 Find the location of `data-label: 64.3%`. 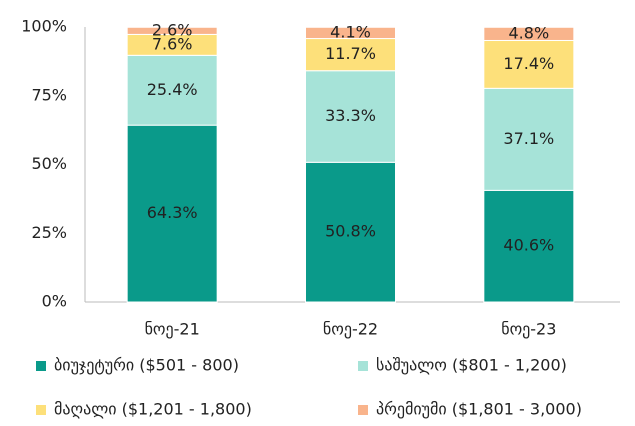

data-label: 64.3% is located at coordinates (172, 212).